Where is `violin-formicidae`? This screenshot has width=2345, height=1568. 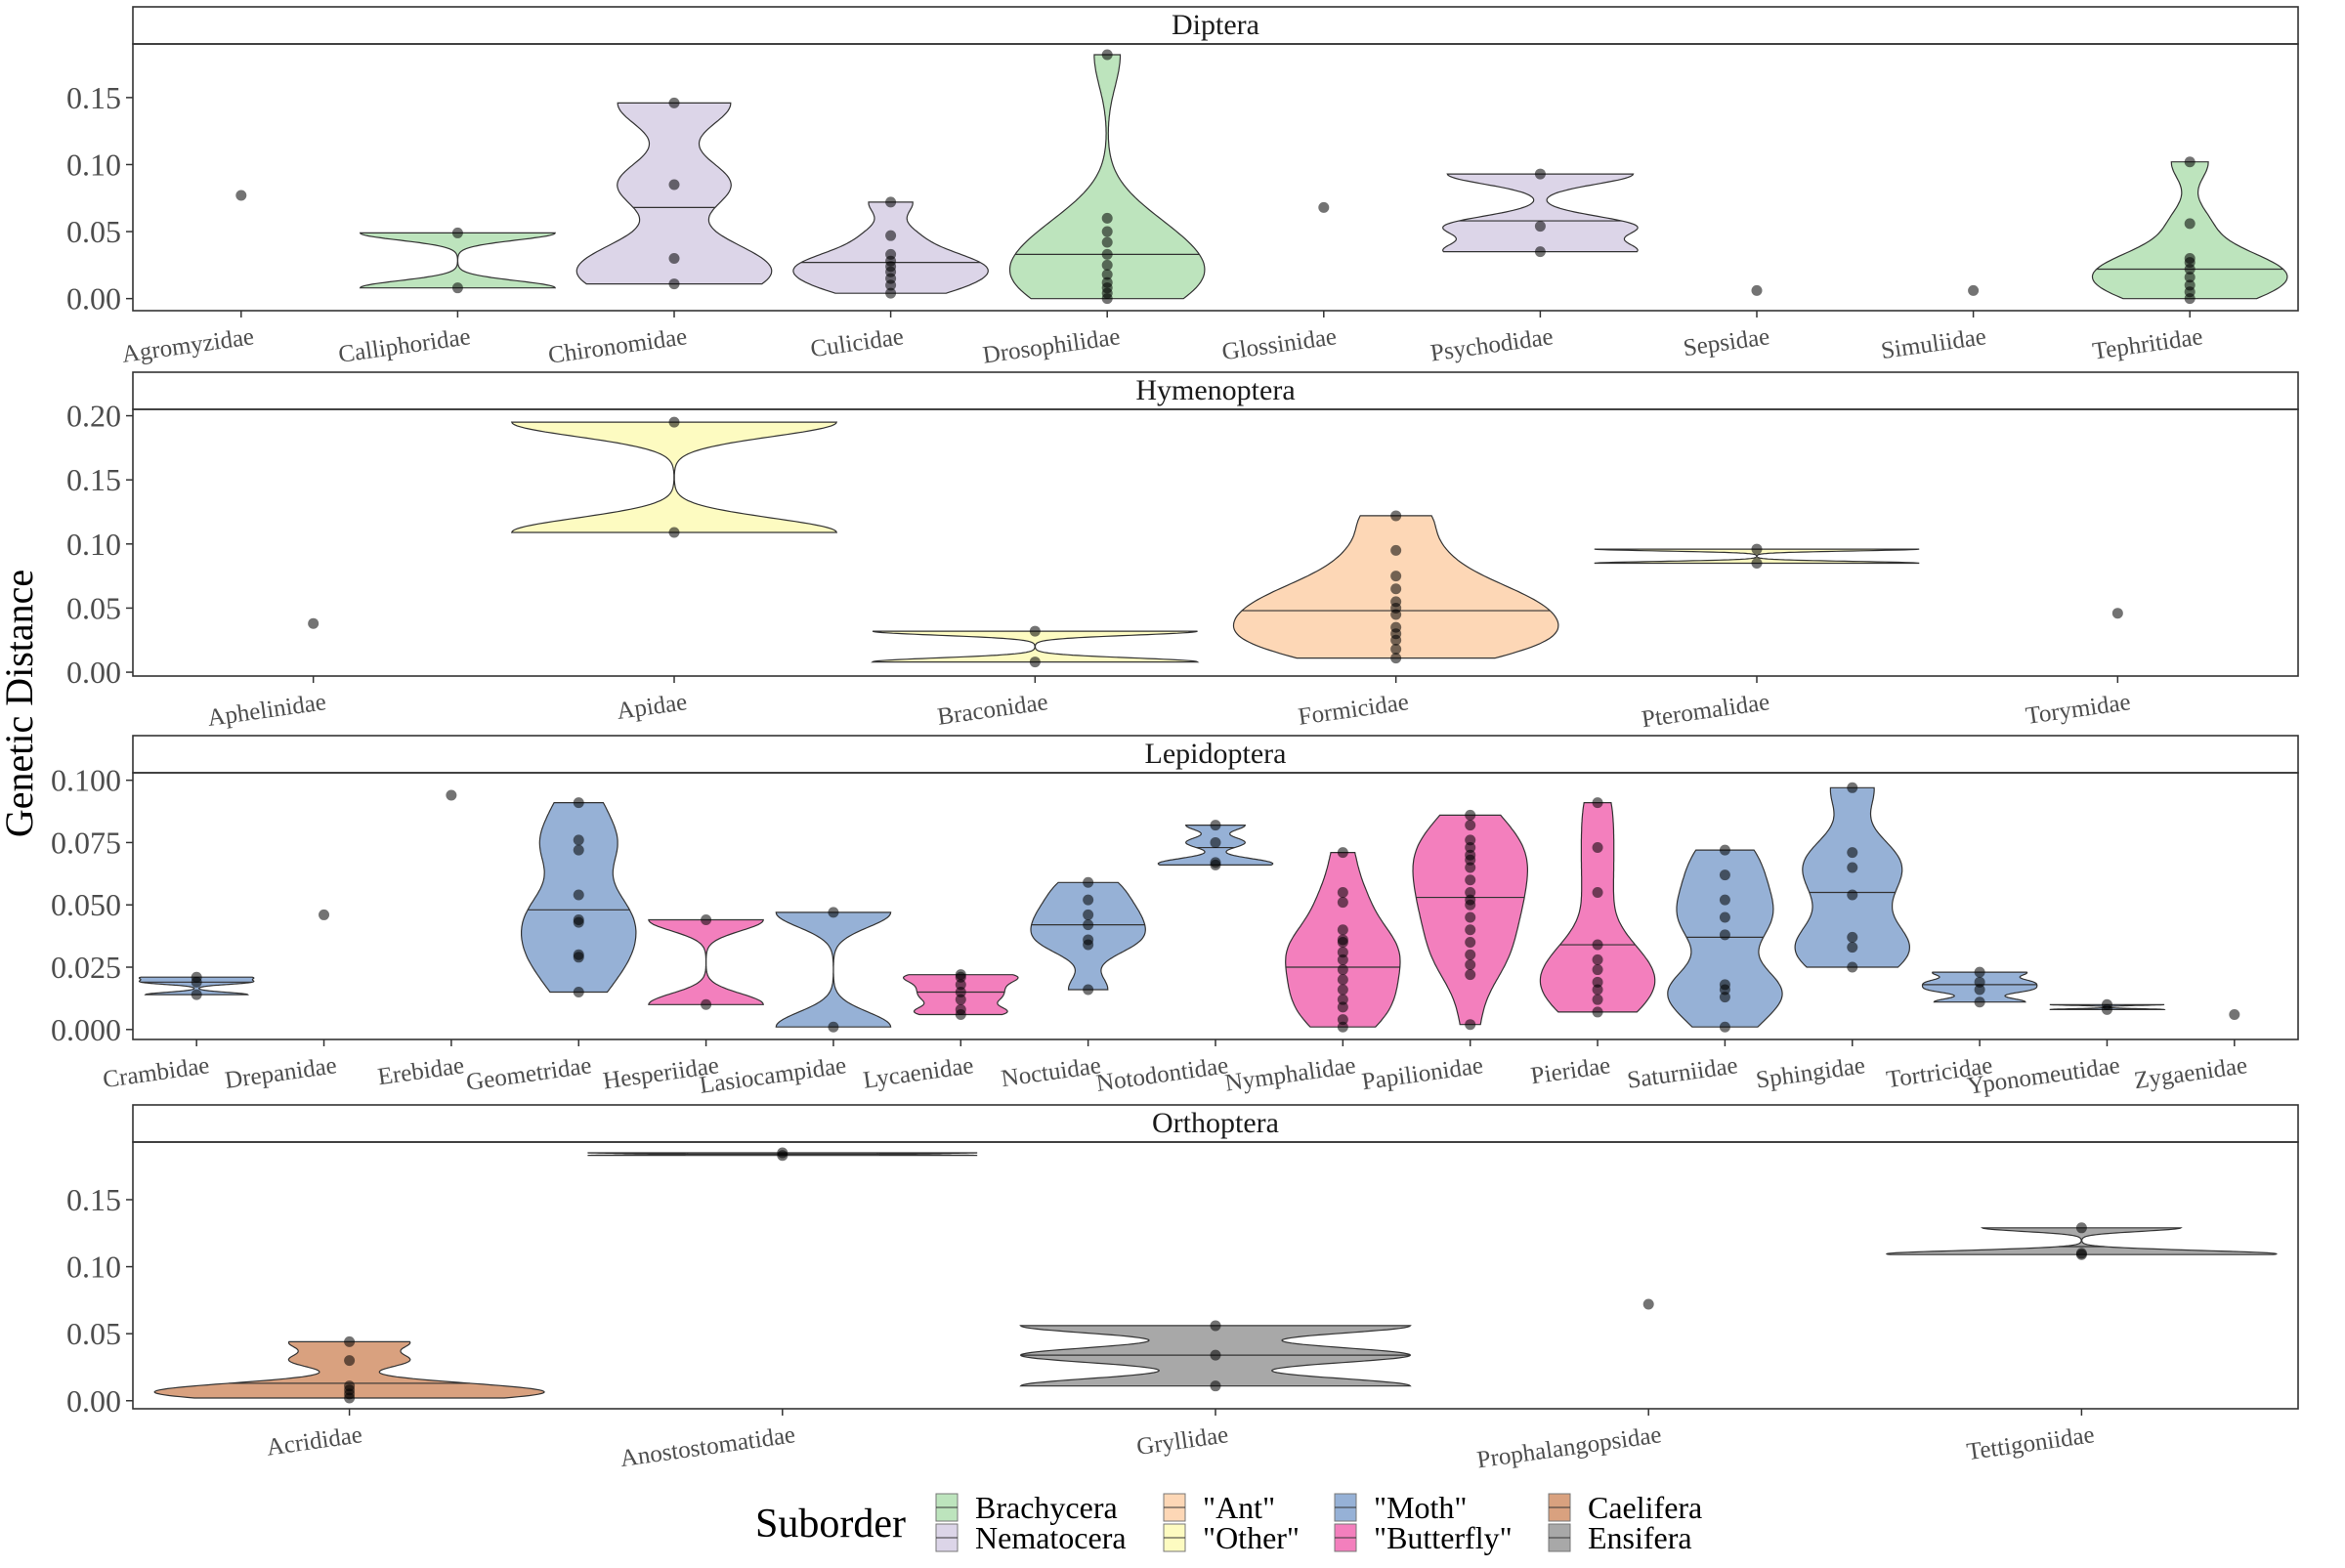 violin-formicidae is located at coordinates (1395, 587).